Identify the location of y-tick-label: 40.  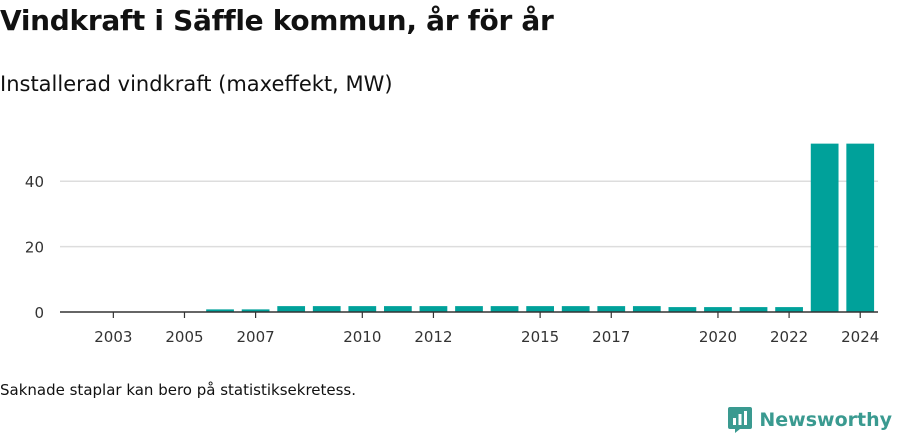
(34, 182).